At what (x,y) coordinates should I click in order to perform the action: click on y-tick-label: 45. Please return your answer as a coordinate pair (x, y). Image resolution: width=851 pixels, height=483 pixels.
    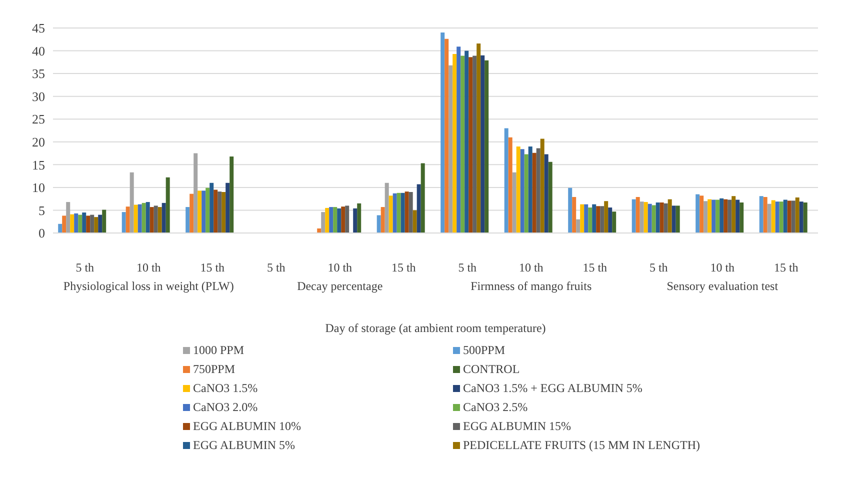
    Looking at the image, I should click on (38, 28).